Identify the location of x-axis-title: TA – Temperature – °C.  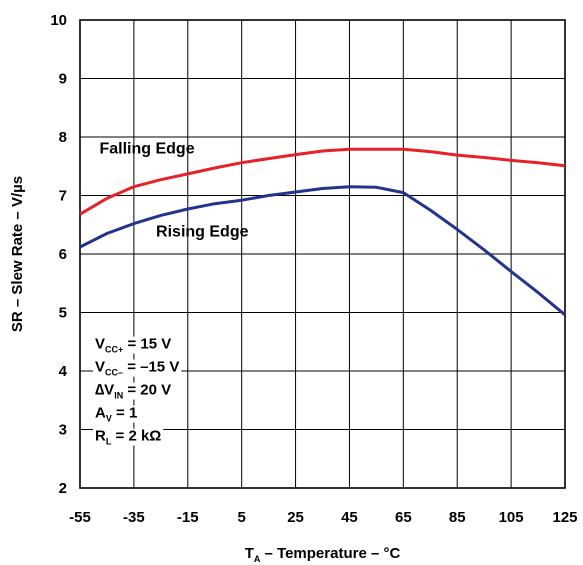
(323, 554).